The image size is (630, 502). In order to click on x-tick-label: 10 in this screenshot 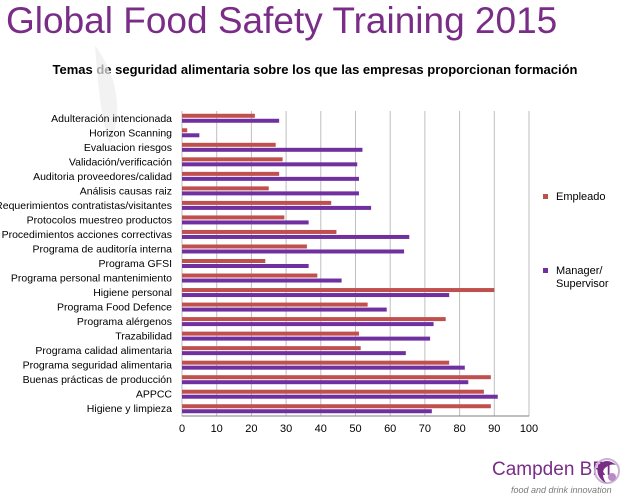, I will do `click(217, 429)`.